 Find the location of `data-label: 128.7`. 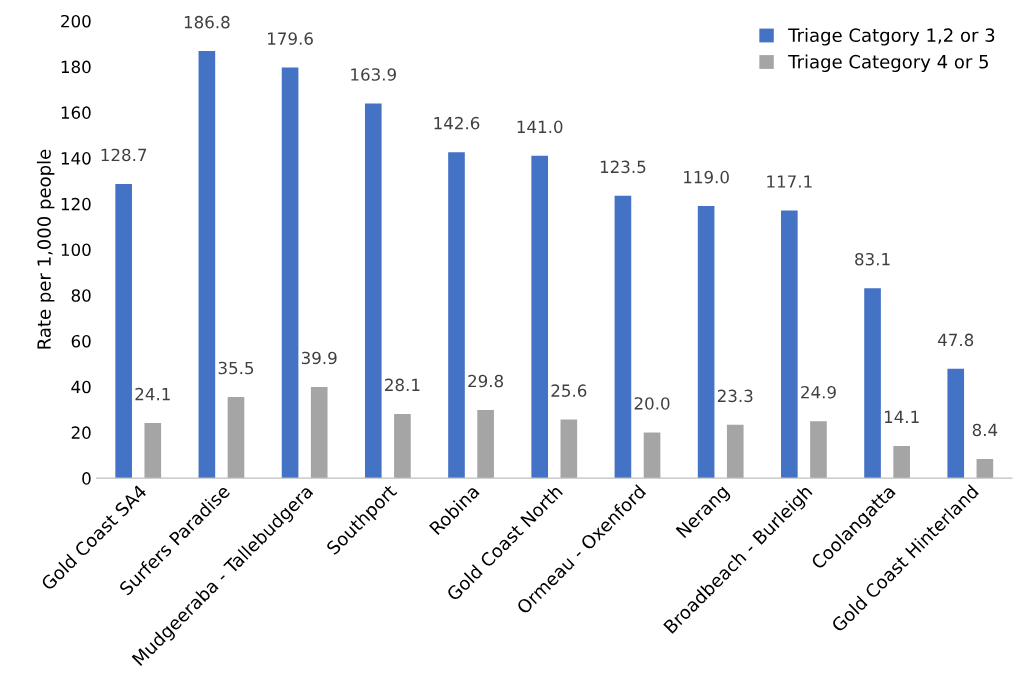

data-label: 128.7 is located at coordinates (124, 155).